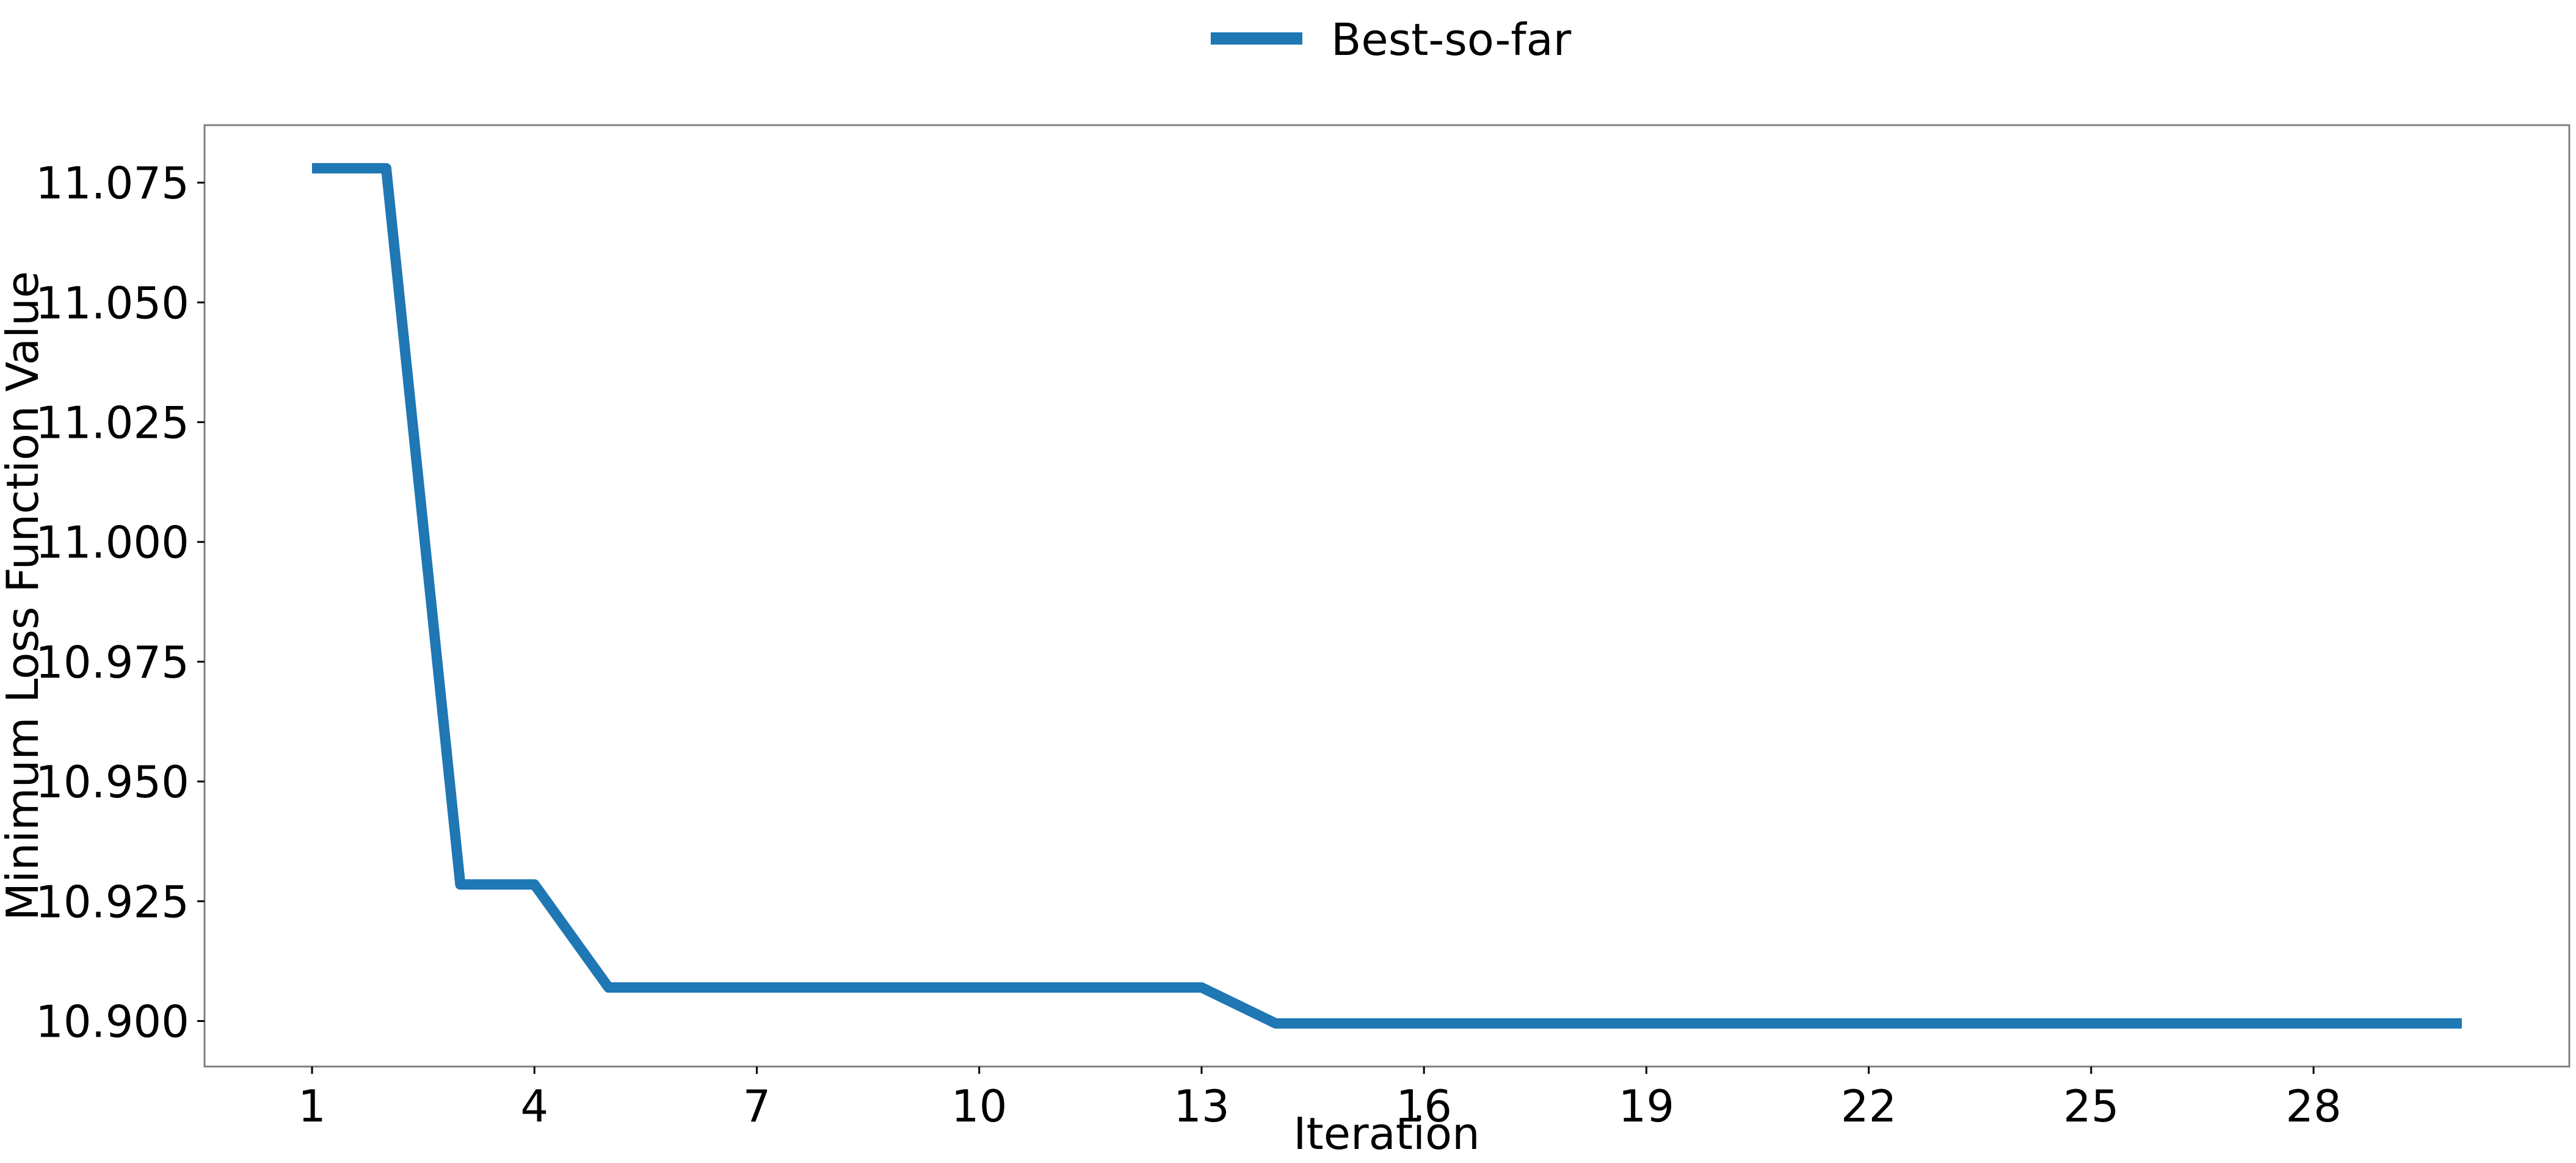 Image resolution: width=2576 pixels, height=1163 pixels. I want to click on legend-label-best-so-far: Best-so-far, so click(1451, 39).